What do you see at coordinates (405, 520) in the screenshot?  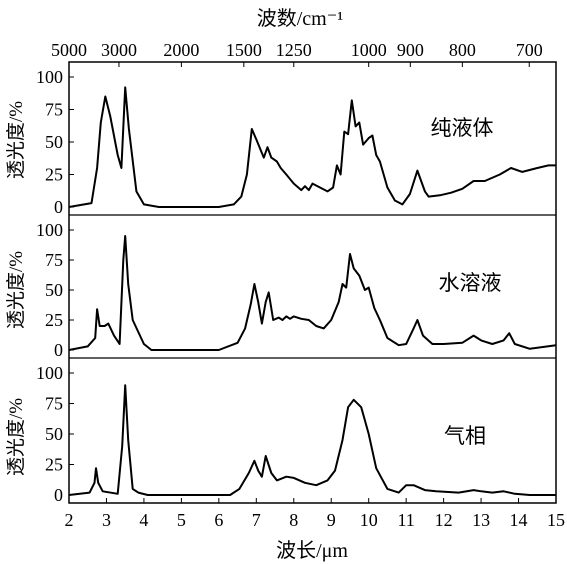 I see `x-tick-label: 11` at bounding box center [405, 520].